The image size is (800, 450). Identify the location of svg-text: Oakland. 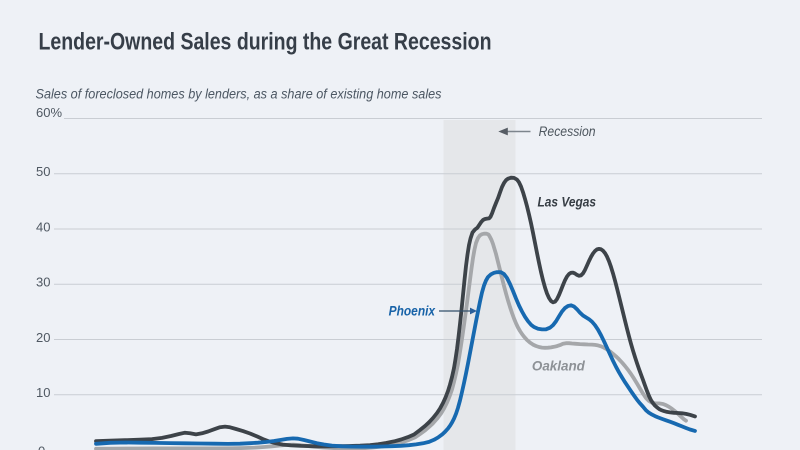
(559, 365).